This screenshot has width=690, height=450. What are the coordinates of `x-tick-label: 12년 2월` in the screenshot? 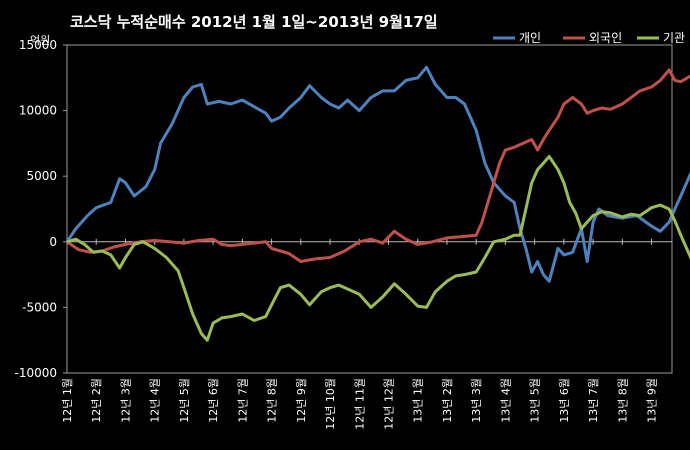 It's located at (96, 400).